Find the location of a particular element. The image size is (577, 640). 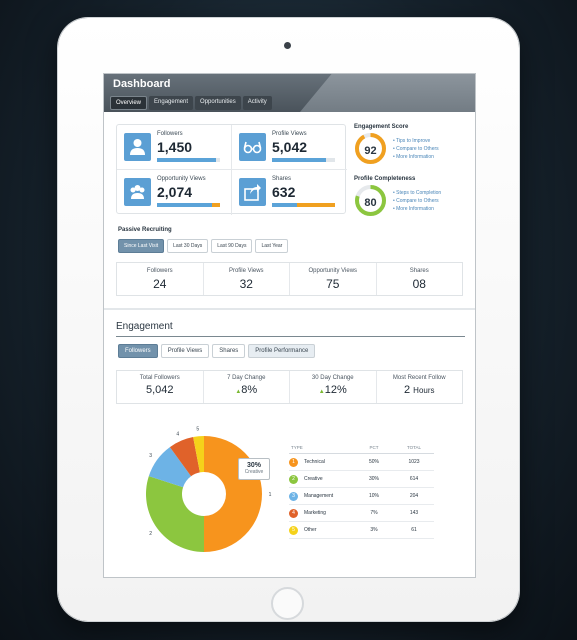

type-label: Other is located at coordinates (310, 530).